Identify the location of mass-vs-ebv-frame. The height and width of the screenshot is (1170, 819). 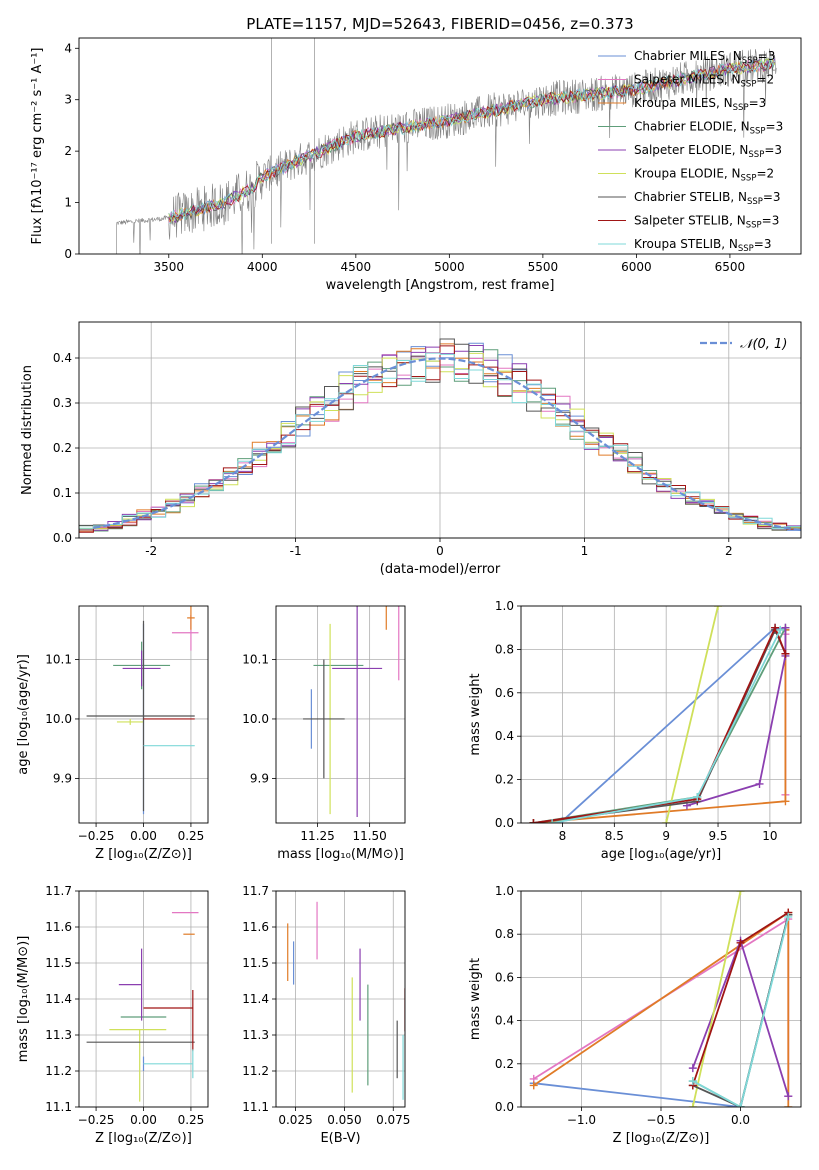
(340, 999).